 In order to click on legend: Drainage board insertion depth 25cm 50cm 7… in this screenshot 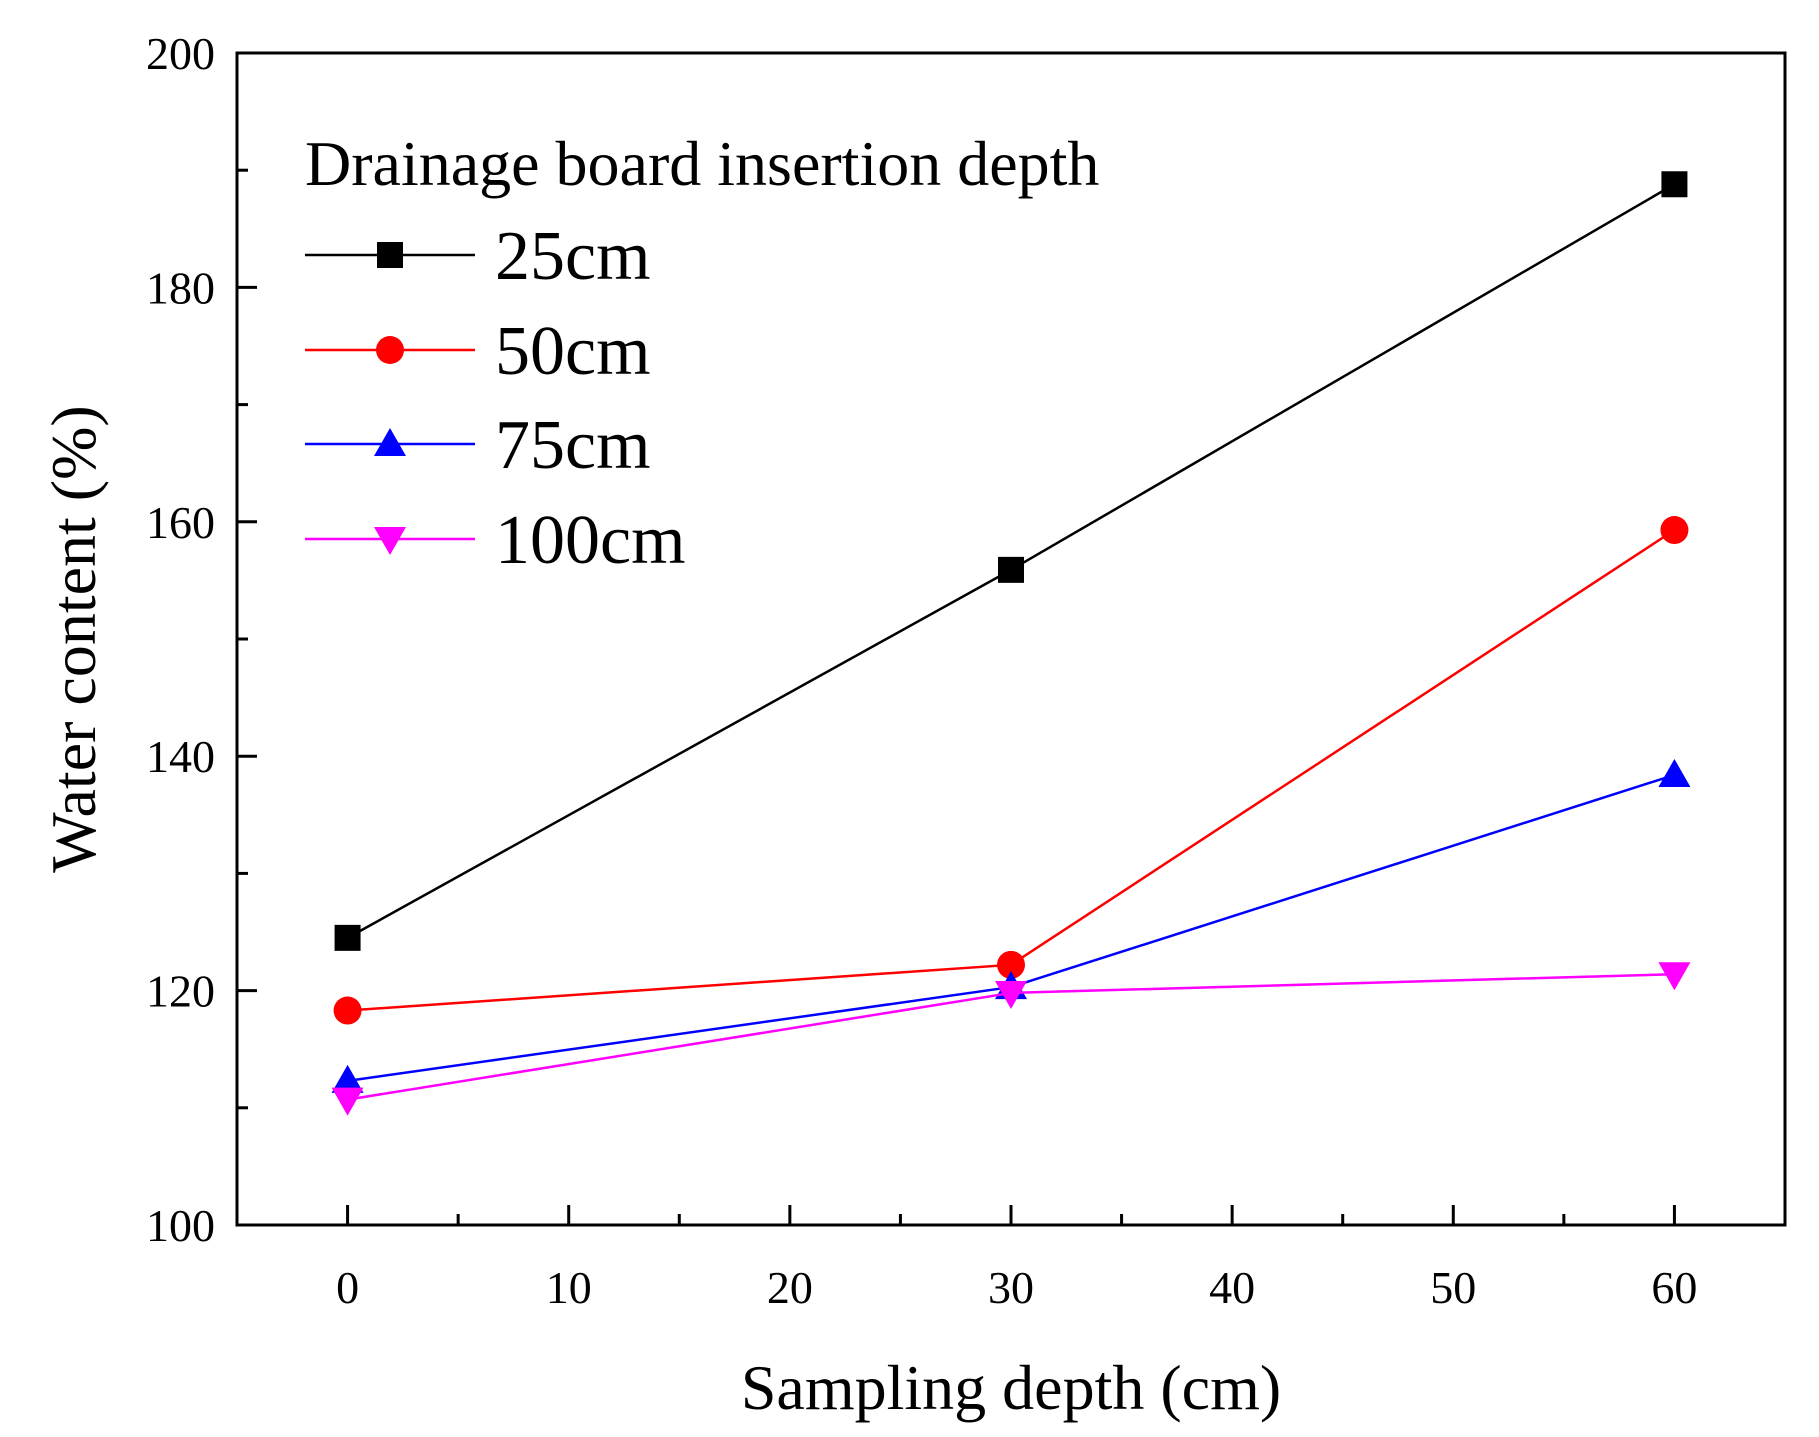, I will do `click(702, 353)`.